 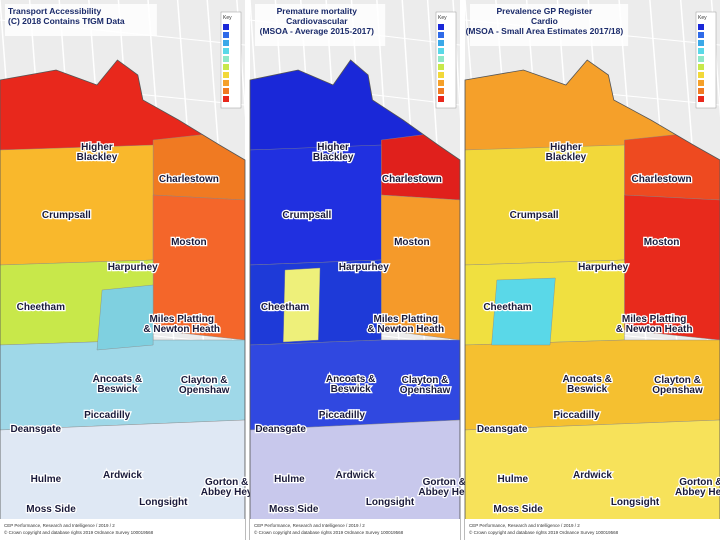 What do you see at coordinates (697, 492) in the screenshot?
I see `ward-label: Abbey Hey` at bounding box center [697, 492].